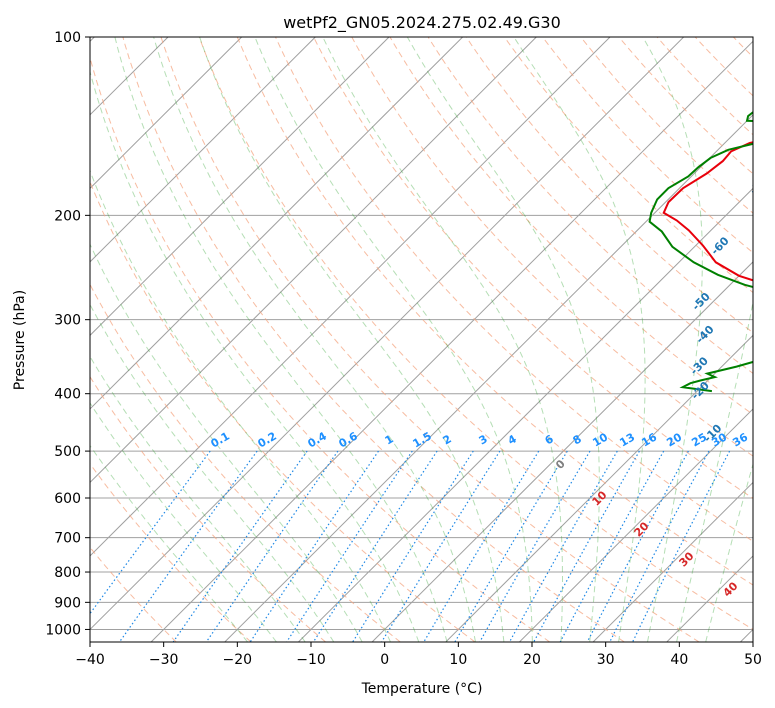 Image resolution: width=775 pixels, height=708 pixels. I want to click on dry-adiabat-label: -80, so click(767, 142).